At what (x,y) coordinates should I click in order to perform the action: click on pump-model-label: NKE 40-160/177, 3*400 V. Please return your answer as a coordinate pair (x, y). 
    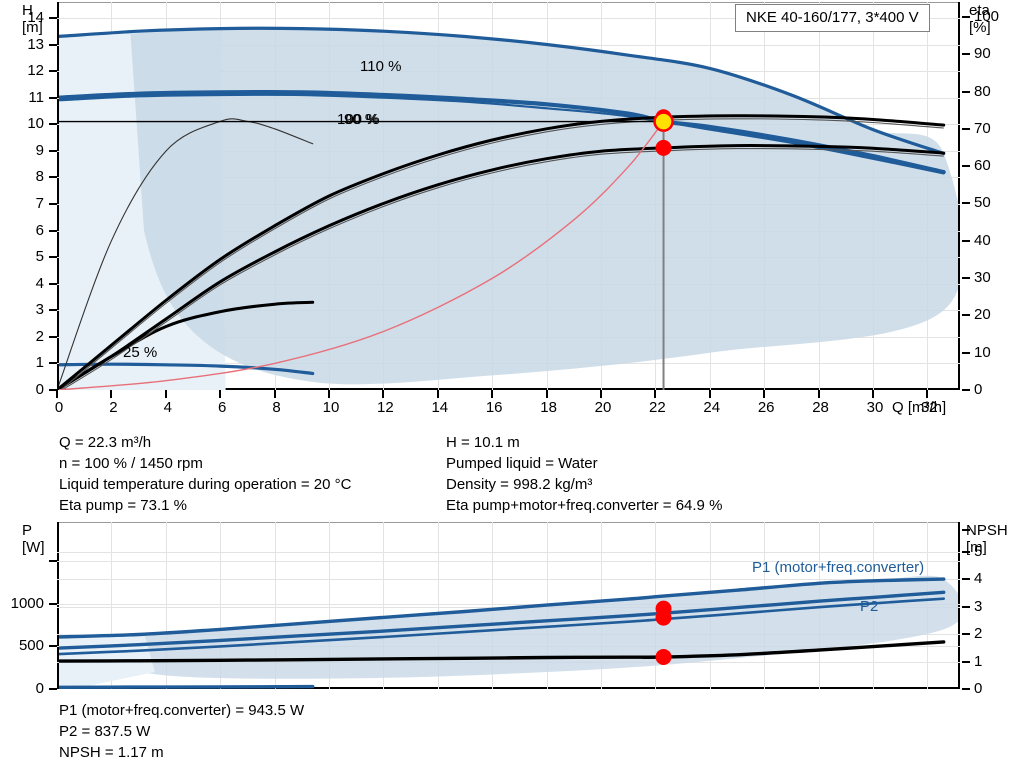
    Looking at the image, I should click on (832, 18).